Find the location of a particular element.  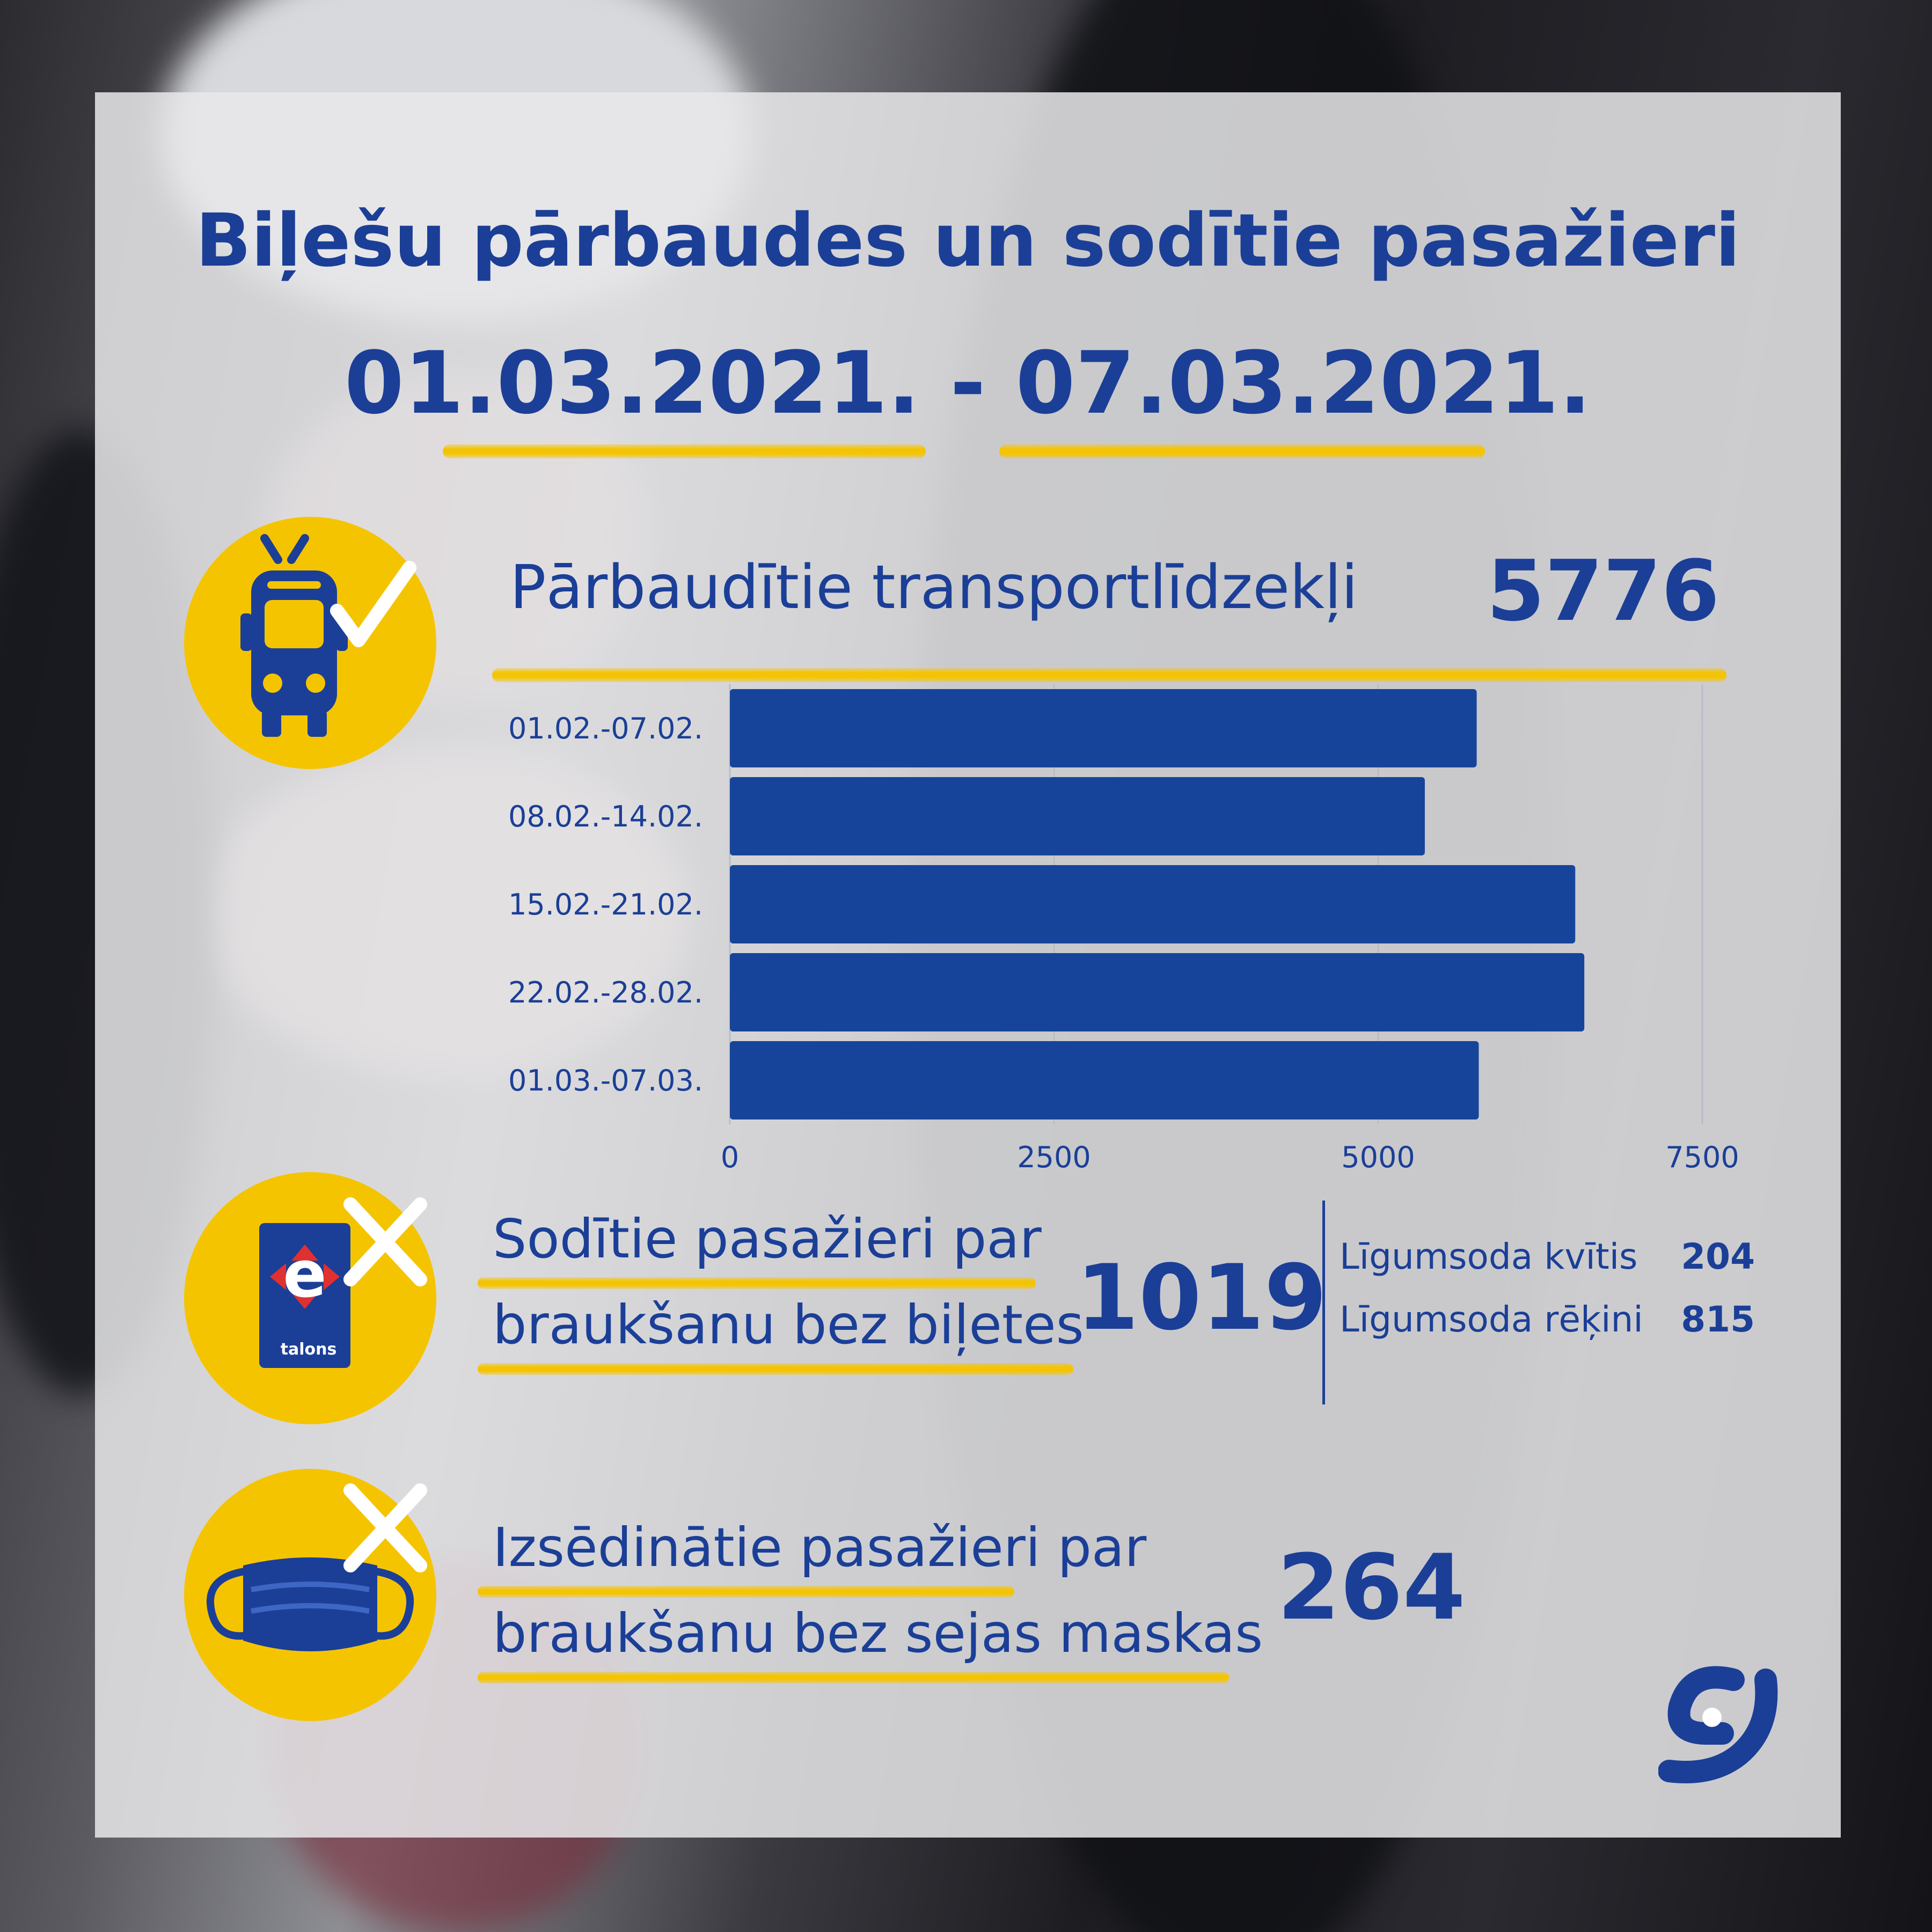

breakdown-value-invoices: 815 is located at coordinates (1718, 1319).